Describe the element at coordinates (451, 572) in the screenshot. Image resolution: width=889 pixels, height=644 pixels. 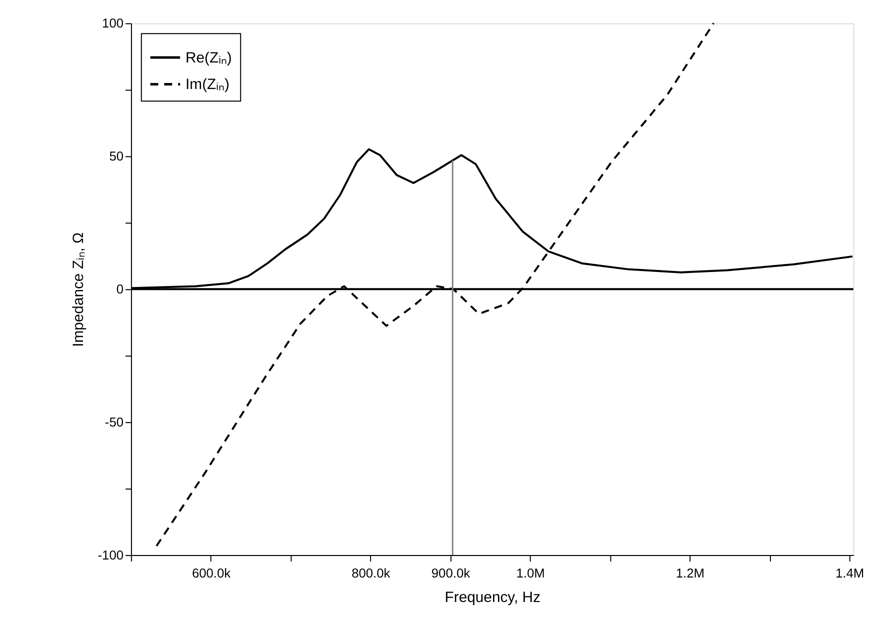
I see `x-tick-label: 900.0k` at that location.